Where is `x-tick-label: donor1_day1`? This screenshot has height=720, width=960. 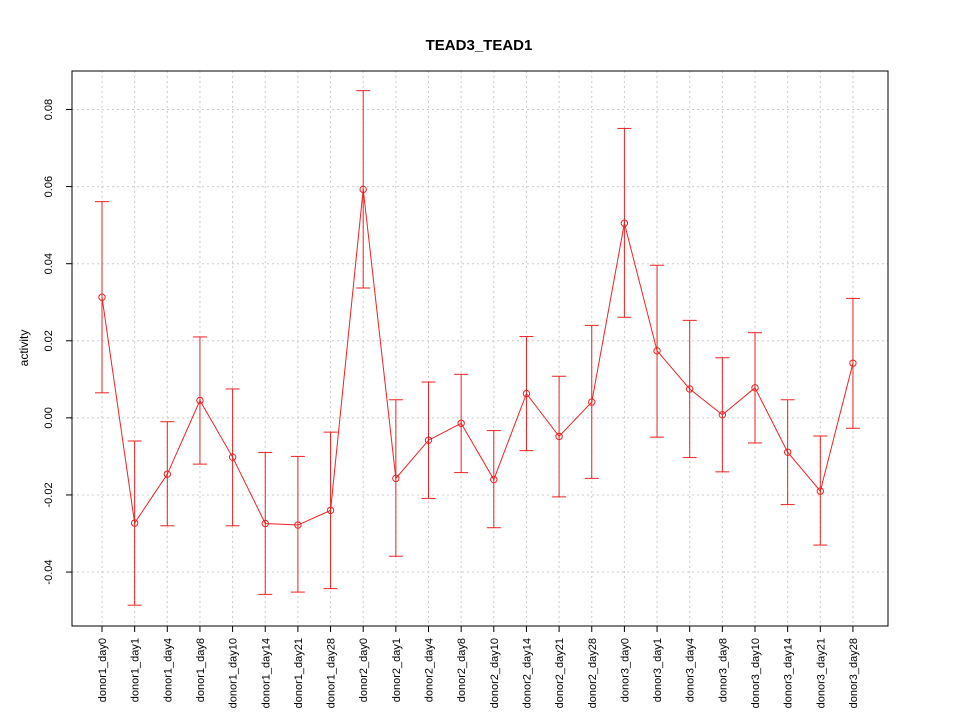
x-tick-label: donor1_day1 is located at coordinates (136, 670).